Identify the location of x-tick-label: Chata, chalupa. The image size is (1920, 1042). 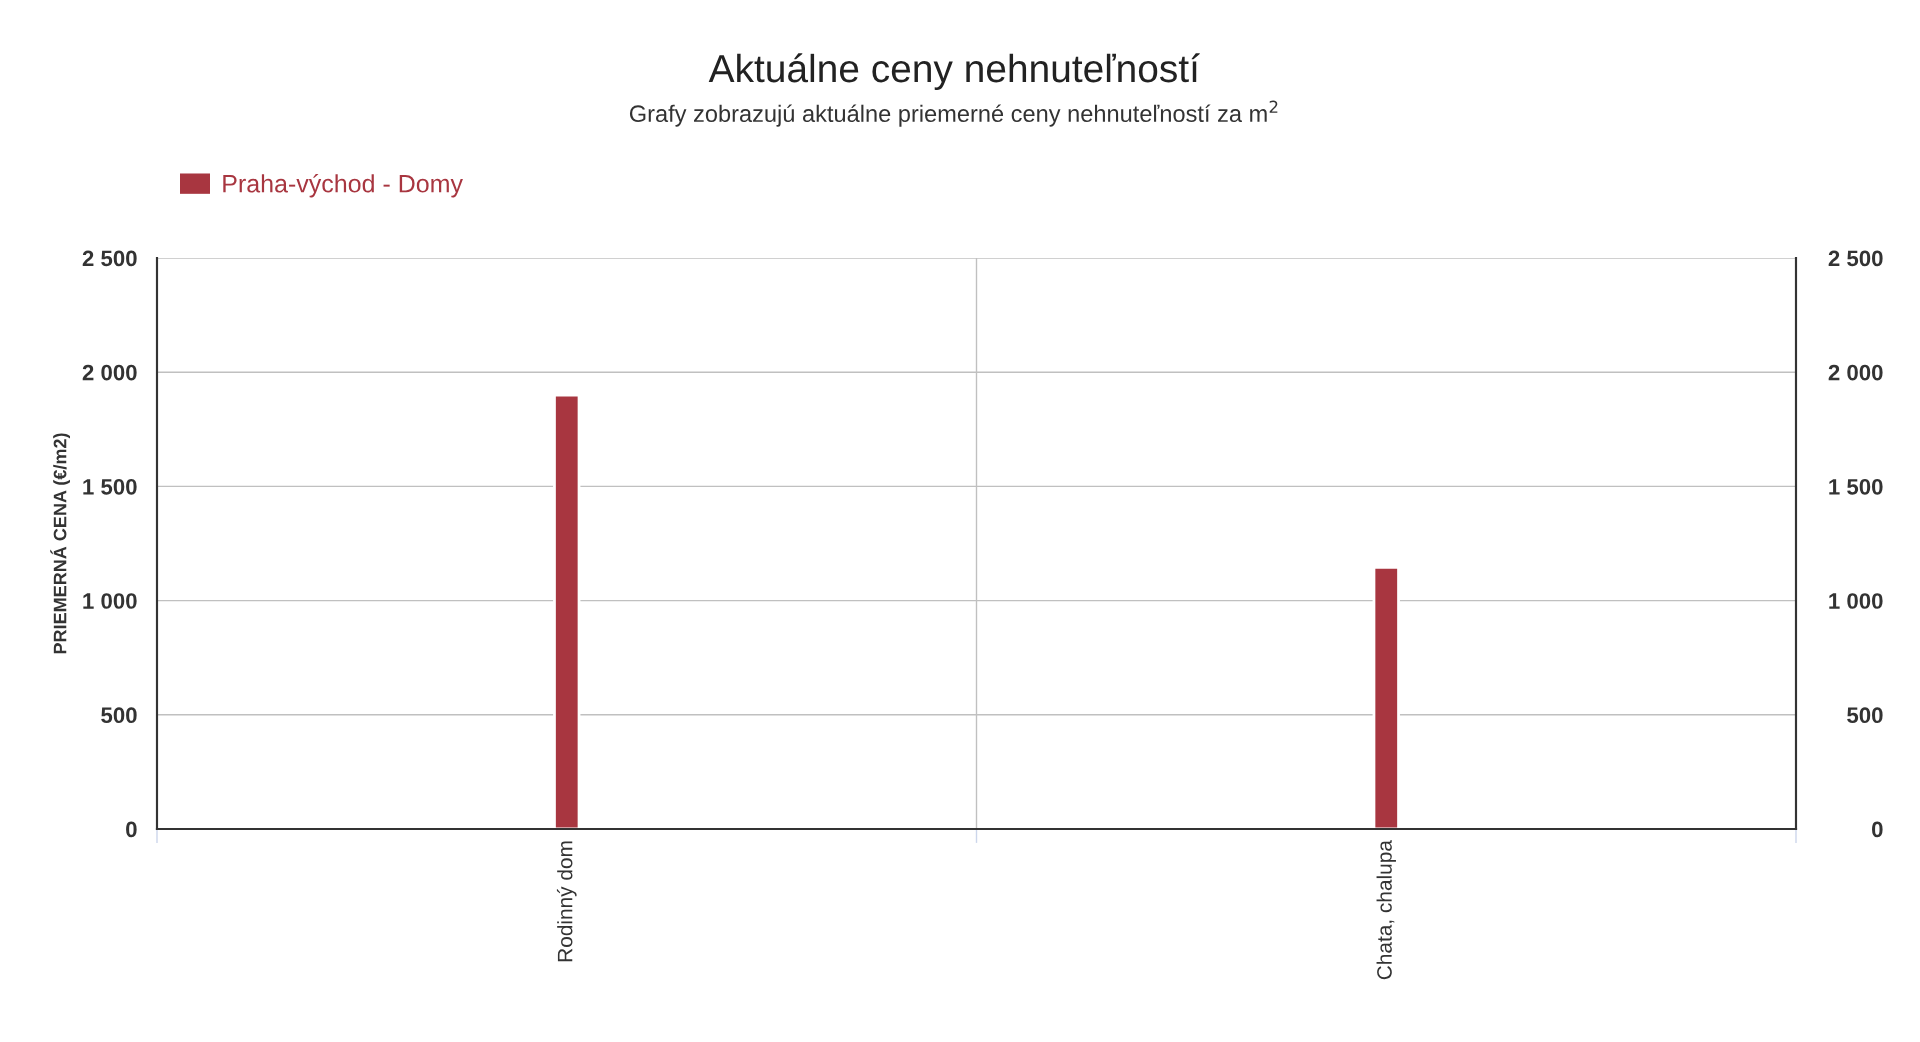
(1386, 910).